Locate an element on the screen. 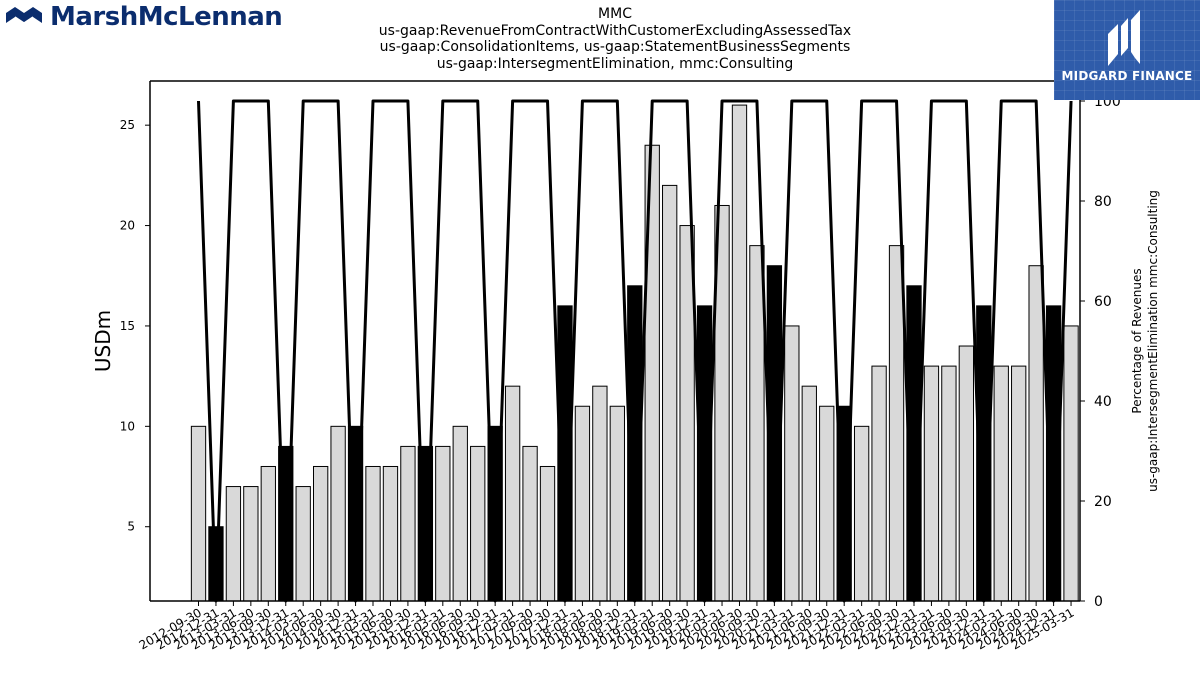  mmc-logo-icon is located at coordinates (24, 15).